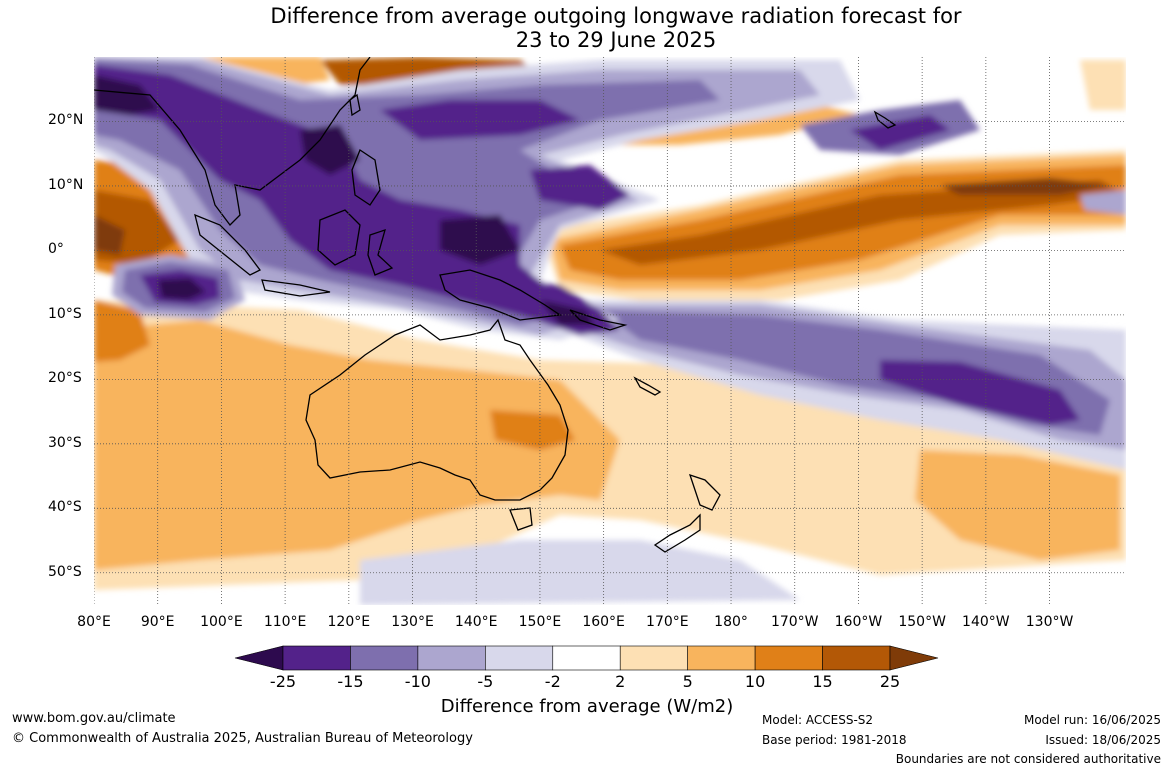 This screenshot has width=1173, height=774. Describe the element at coordinates (66, 184) in the screenshot. I see `latitude-label: 10°N` at that location.